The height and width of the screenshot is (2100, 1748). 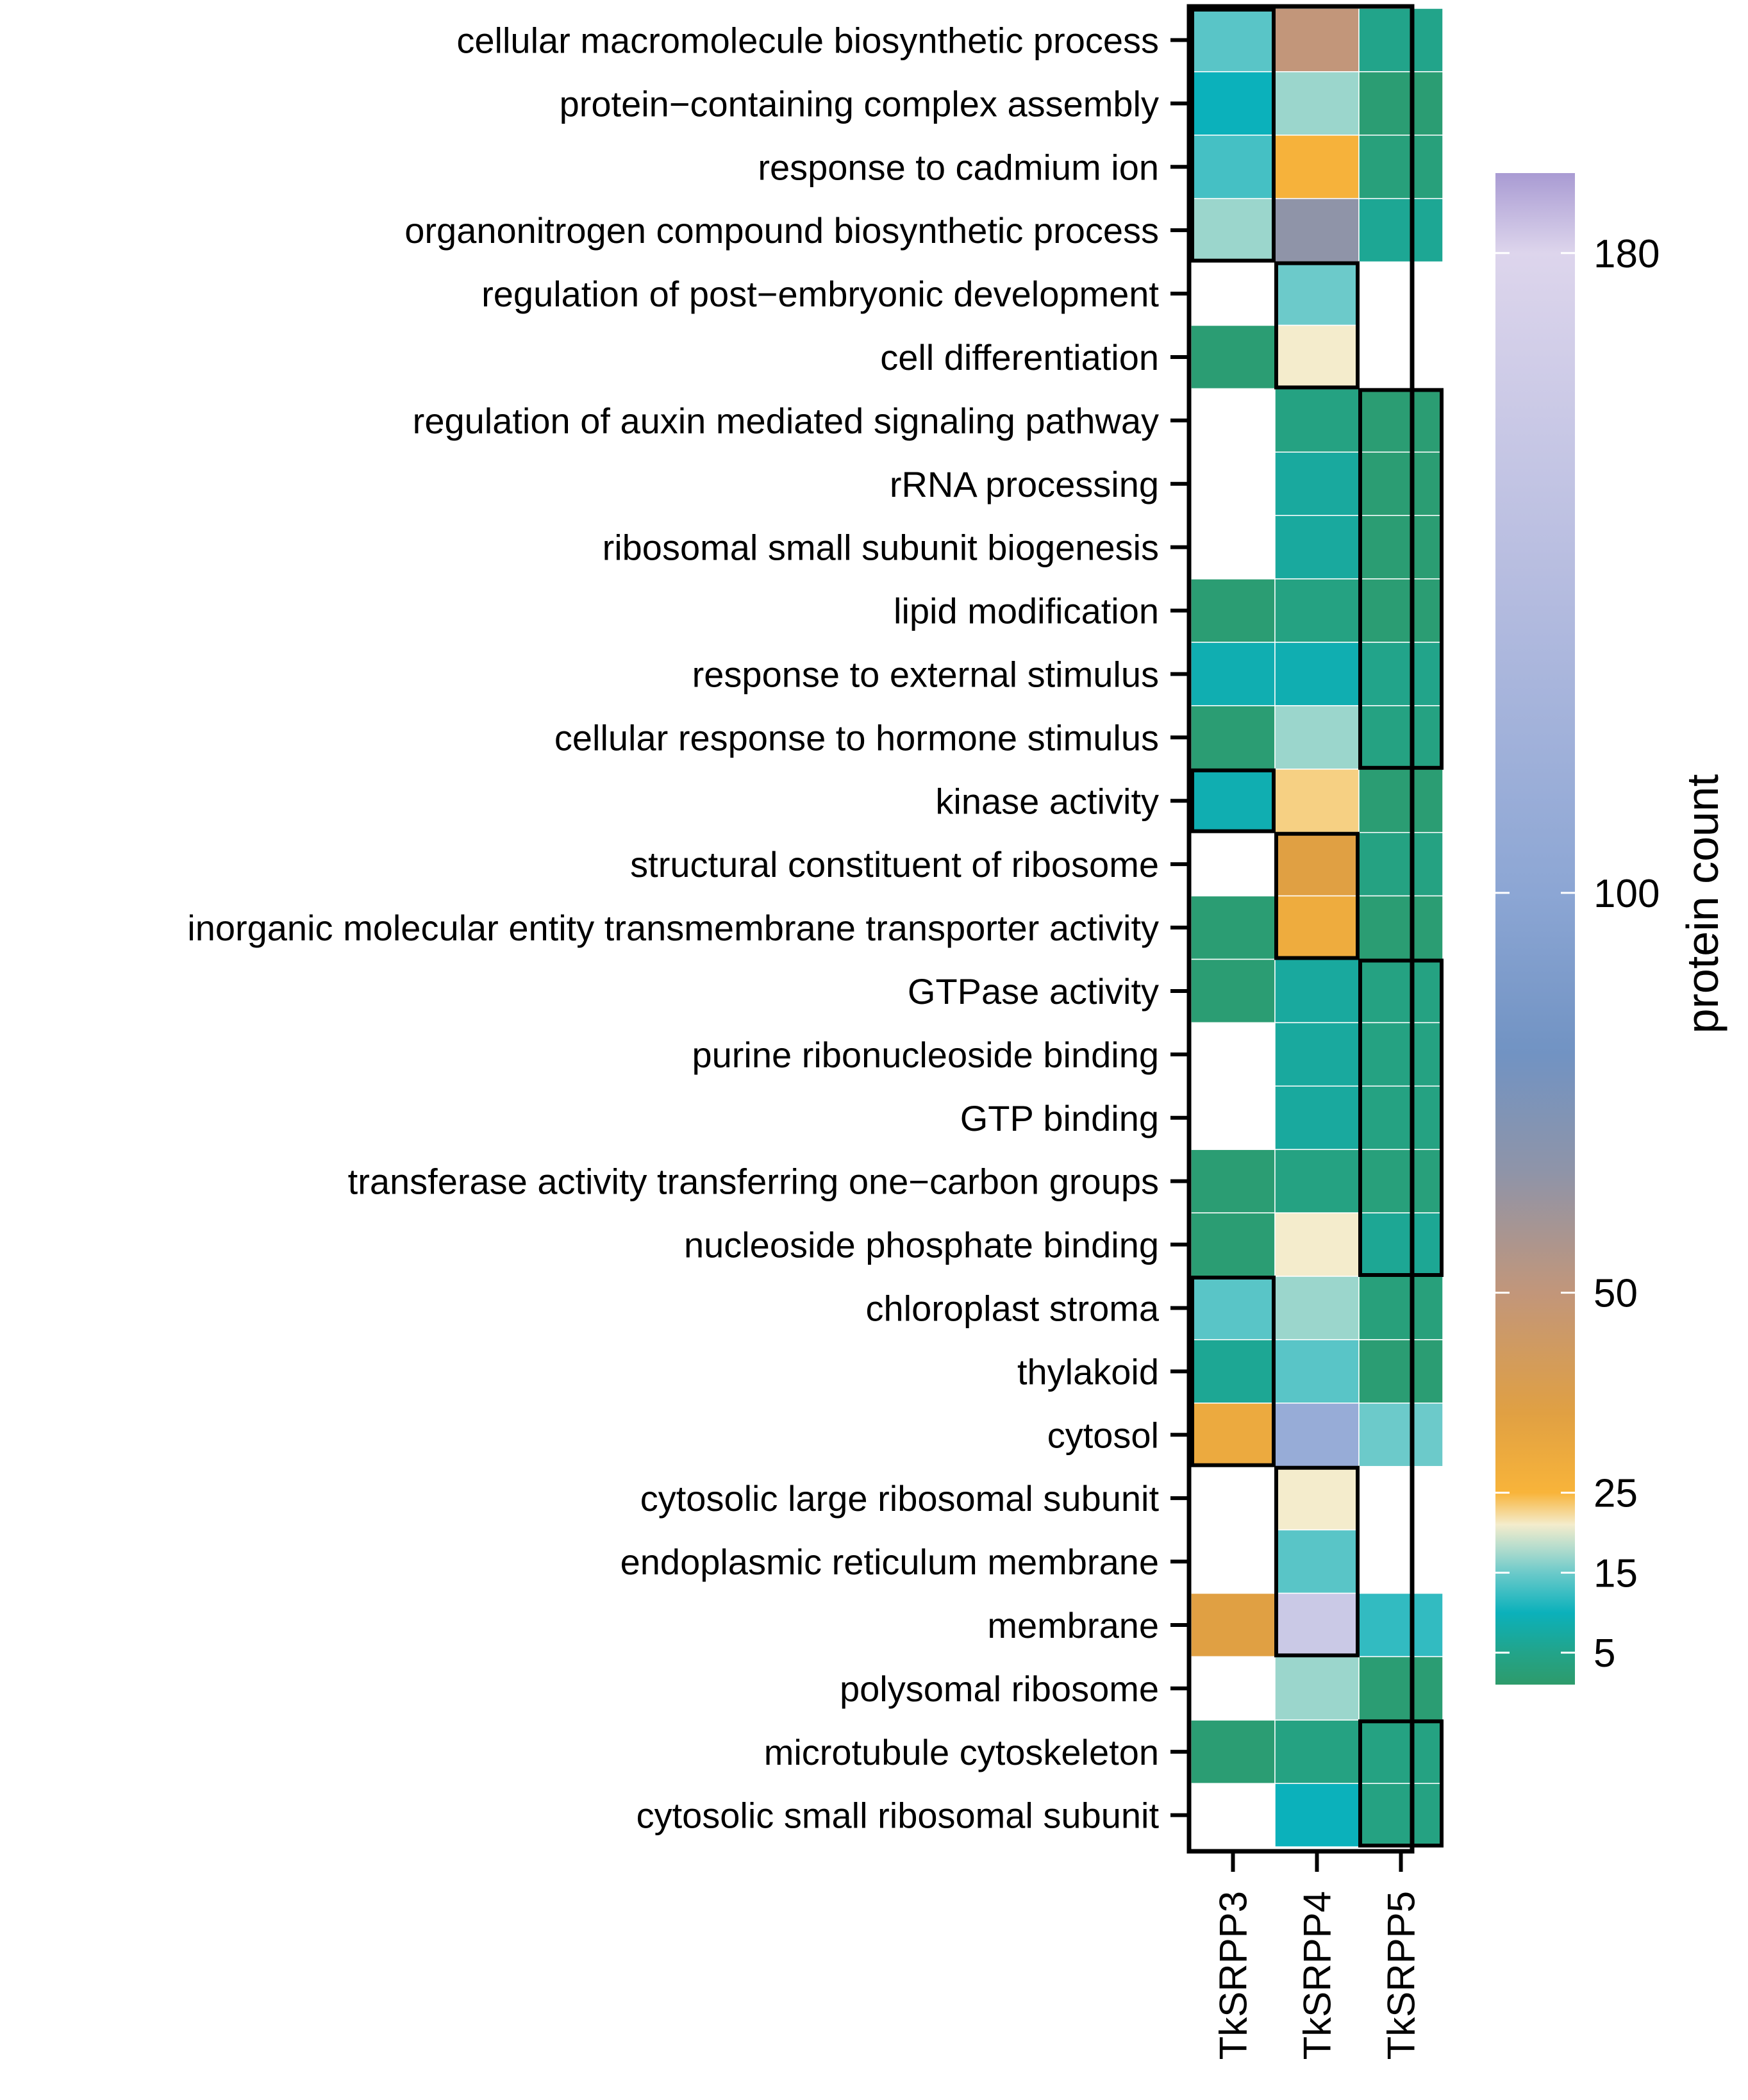 I want to click on colorbar-ticks, so click(x=1535, y=953).